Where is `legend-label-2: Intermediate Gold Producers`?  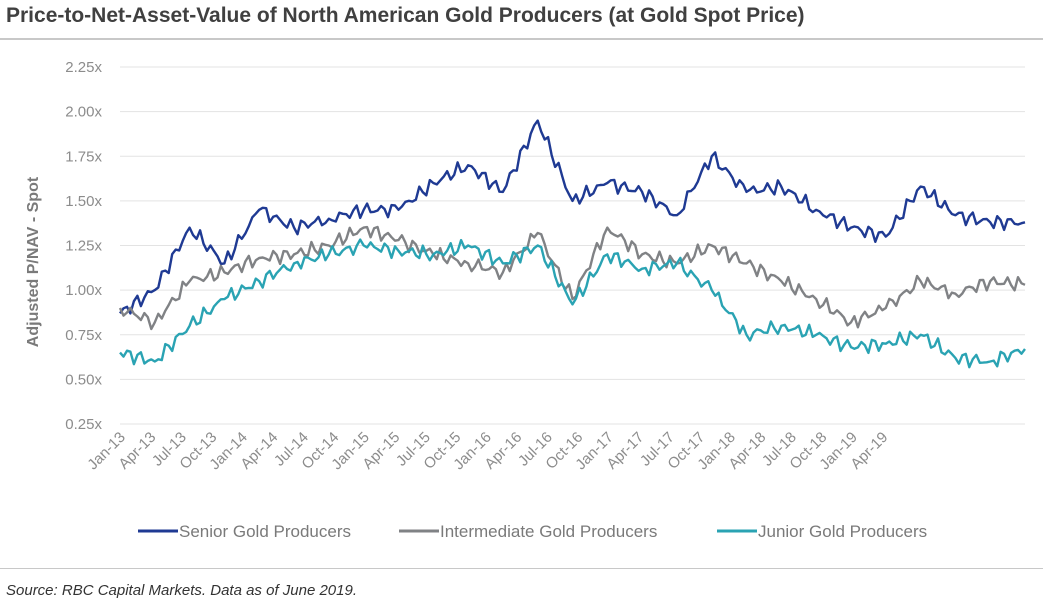
legend-label-2: Intermediate Gold Producers is located at coordinates (548, 531).